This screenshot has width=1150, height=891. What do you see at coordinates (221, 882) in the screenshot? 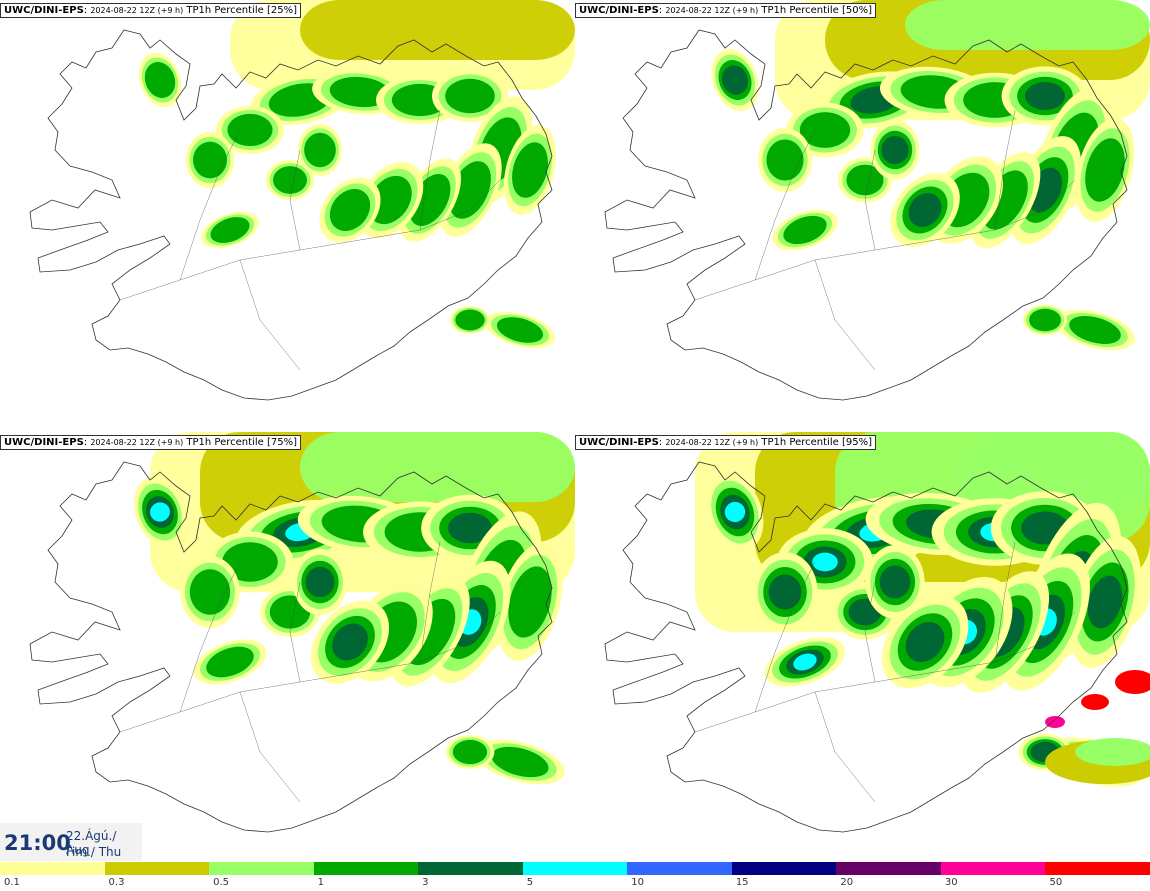
I see `legend-label: 0.5` at bounding box center [221, 882].